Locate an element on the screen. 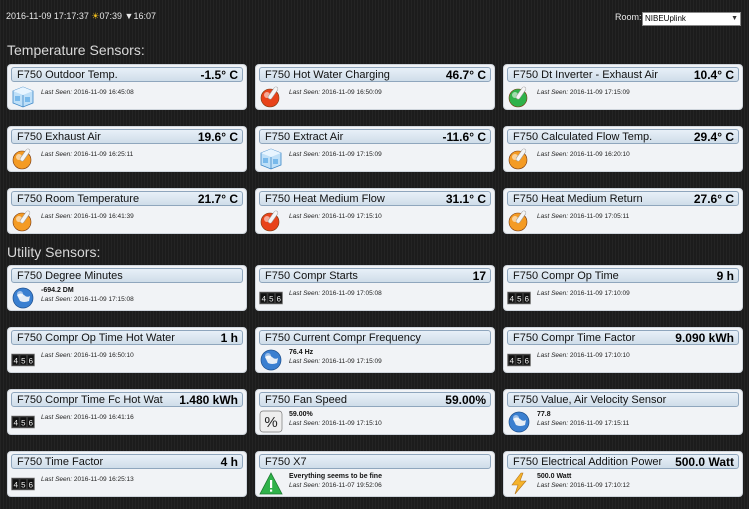 This screenshot has height=509, width=749. sensor-value: 31.1° C is located at coordinates (465, 199).